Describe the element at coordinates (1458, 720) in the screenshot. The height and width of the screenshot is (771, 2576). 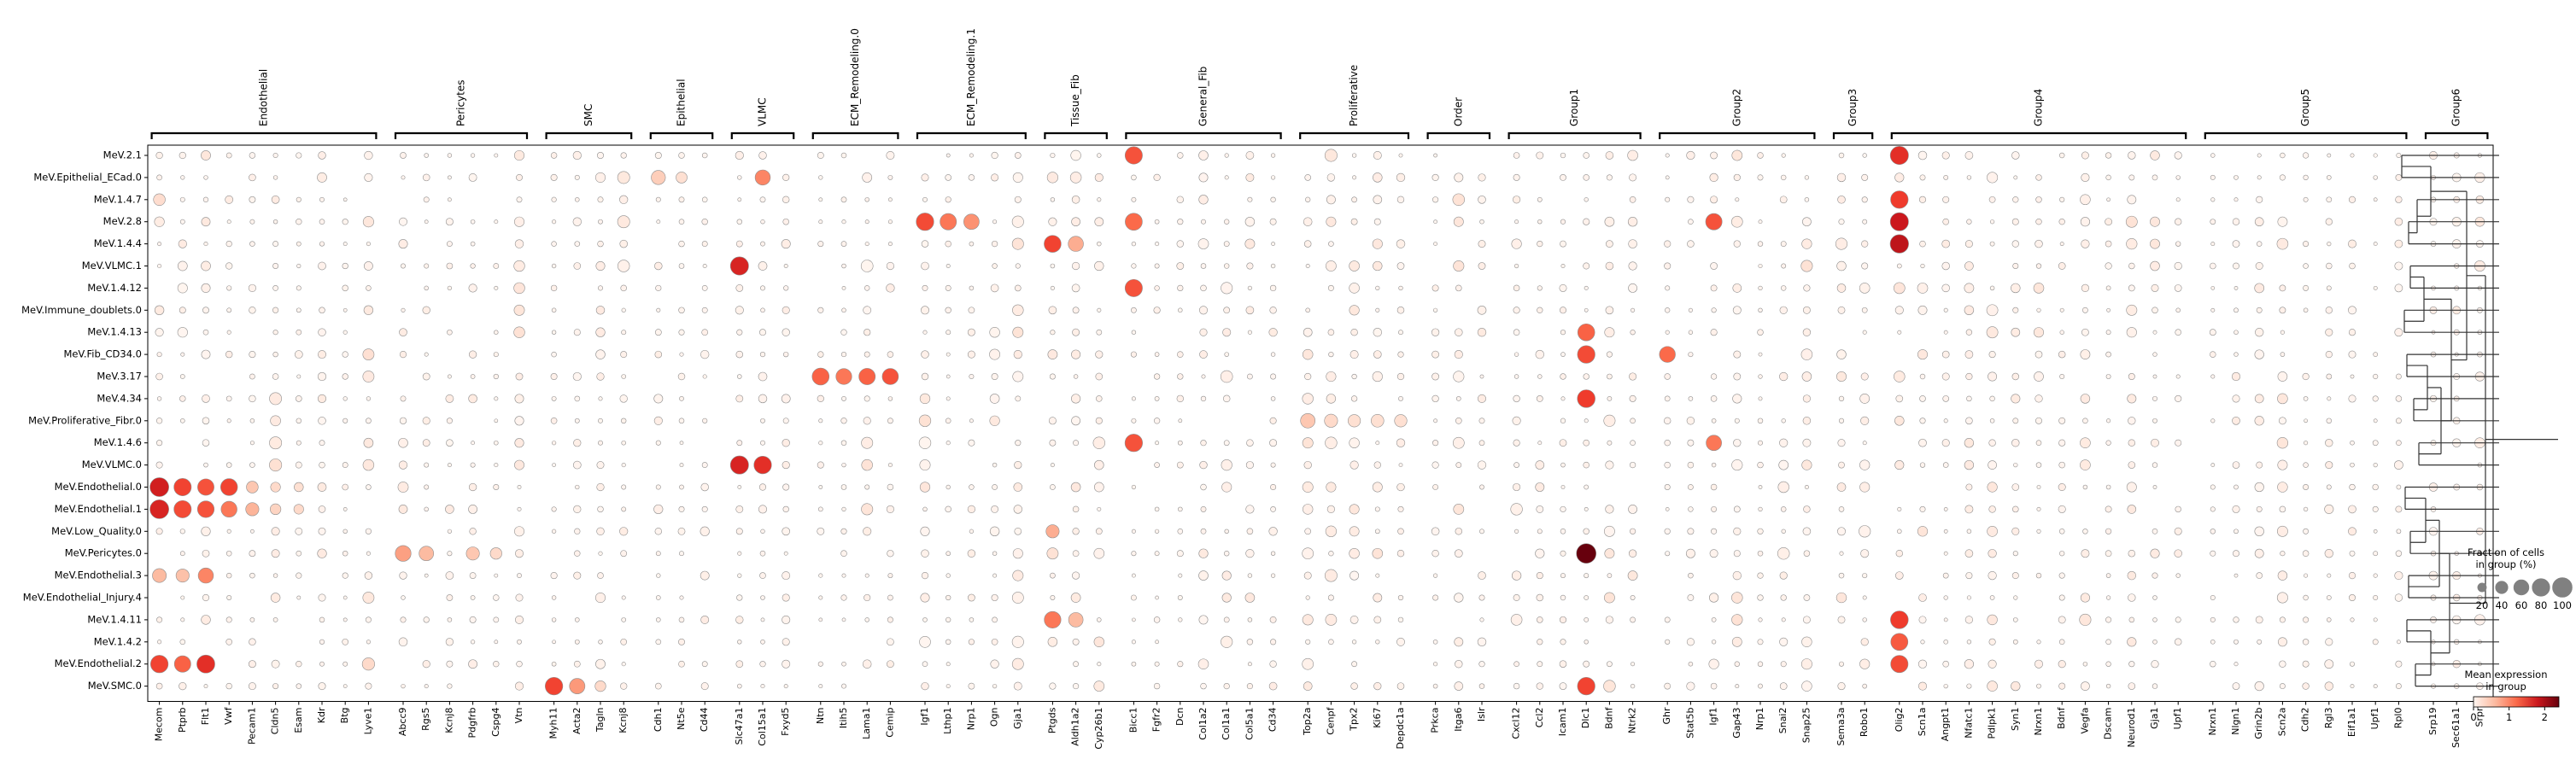
I see `gene-label: Itga6` at that location.